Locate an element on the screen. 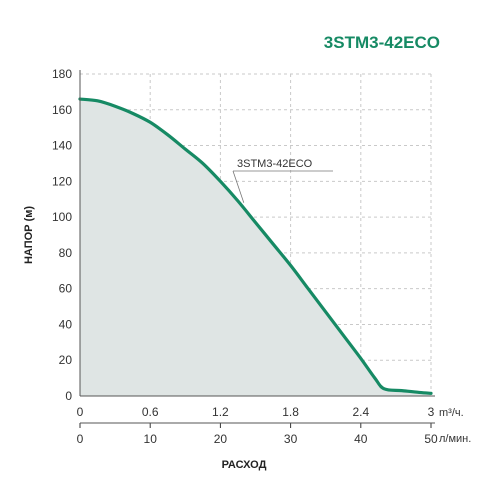 Image resolution: width=500 pixels, height=497 pixels. x-axis-title: РАСХОД is located at coordinates (244, 465).